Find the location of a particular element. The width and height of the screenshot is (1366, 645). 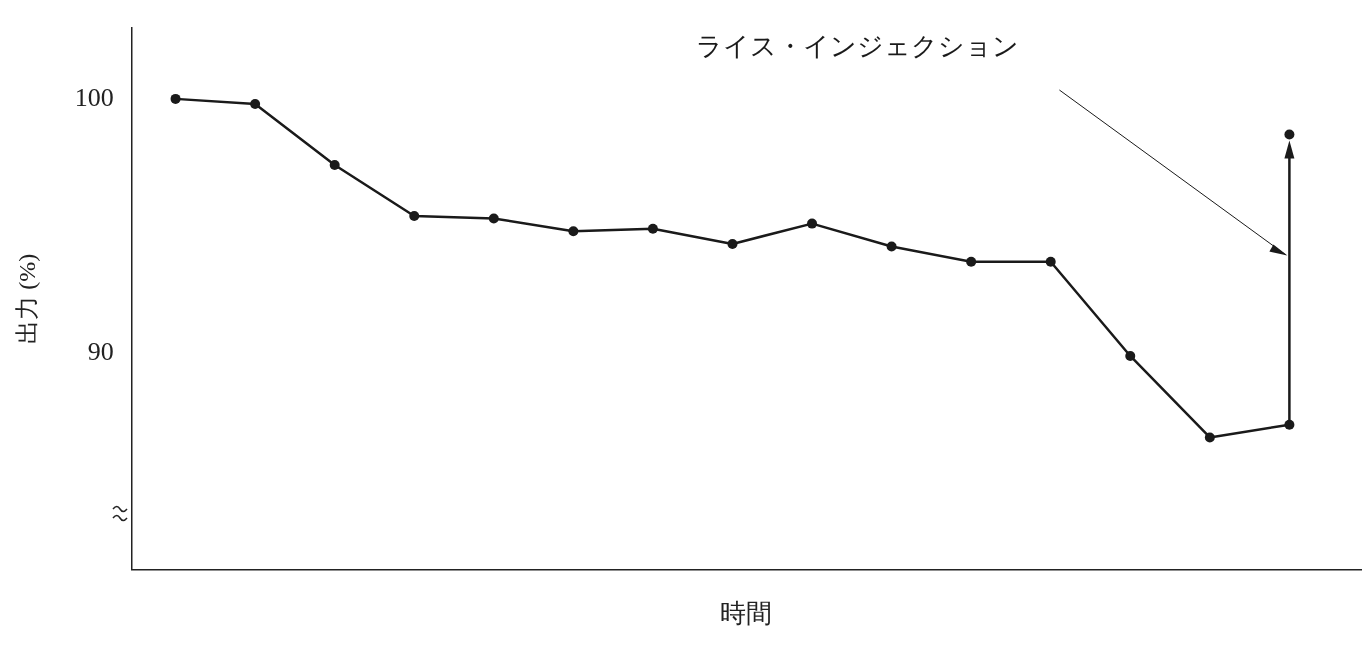

y-axis-title: 出力 (%) is located at coordinates (26, 298).